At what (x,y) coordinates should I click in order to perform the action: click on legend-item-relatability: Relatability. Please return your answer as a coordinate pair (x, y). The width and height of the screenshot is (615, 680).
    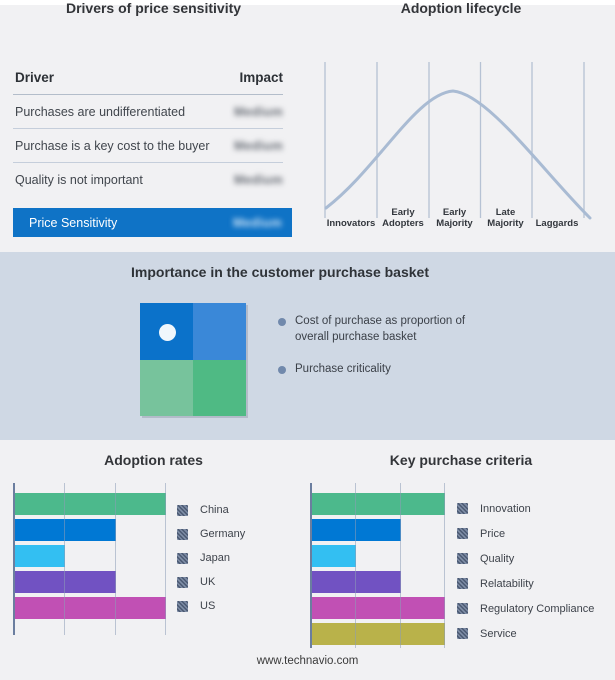
    Looking at the image, I should click on (525, 583).